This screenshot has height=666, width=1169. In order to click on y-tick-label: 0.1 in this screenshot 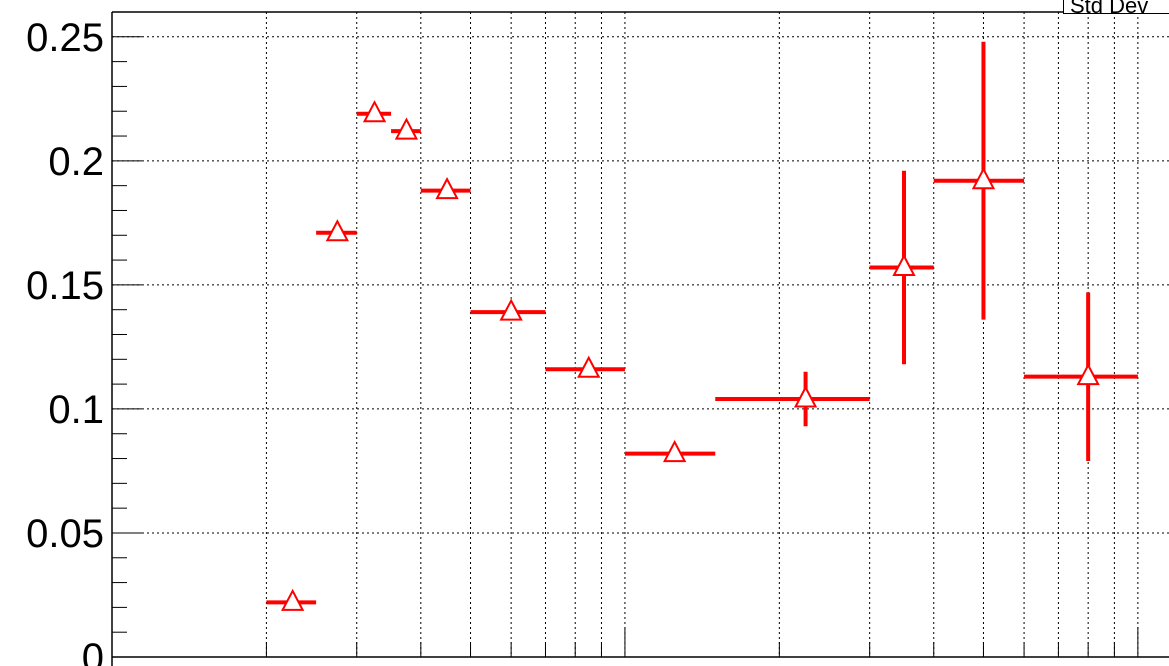, I will do `click(76, 410)`.